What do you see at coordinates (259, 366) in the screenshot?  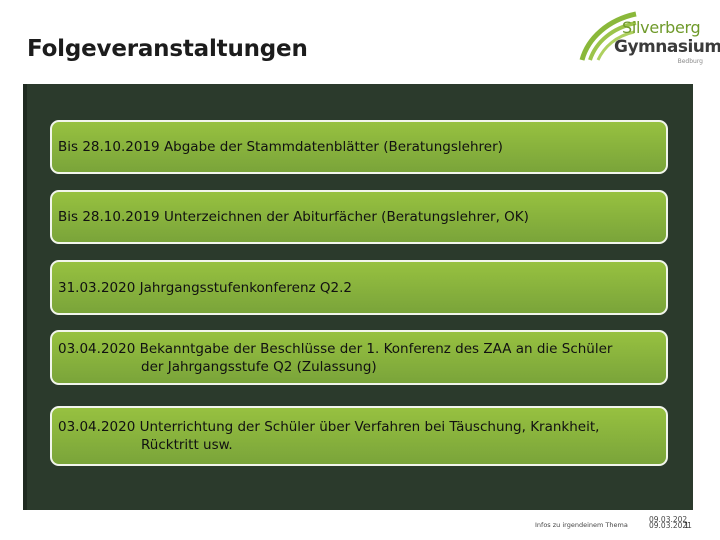 I see `timeline-item-continuation: der Jahrgangsstufe Q2 (Zulassung)` at bounding box center [259, 366].